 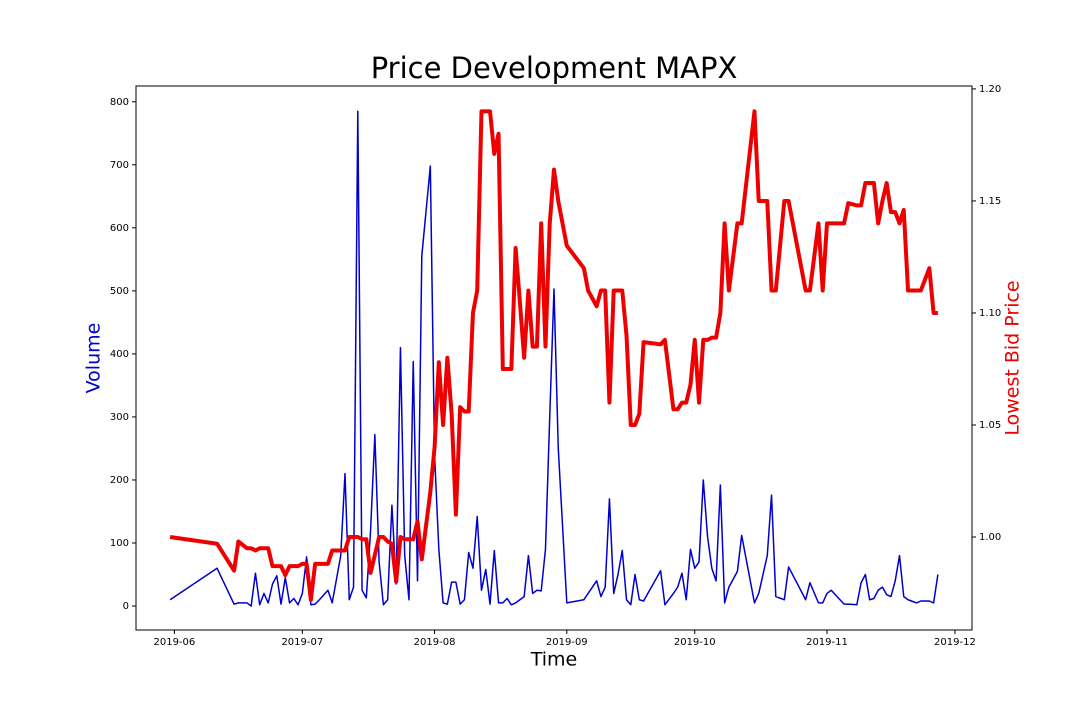 What do you see at coordinates (119, 165) in the screenshot?
I see `y-tick-label: 700` at bounding box center [119, 165].